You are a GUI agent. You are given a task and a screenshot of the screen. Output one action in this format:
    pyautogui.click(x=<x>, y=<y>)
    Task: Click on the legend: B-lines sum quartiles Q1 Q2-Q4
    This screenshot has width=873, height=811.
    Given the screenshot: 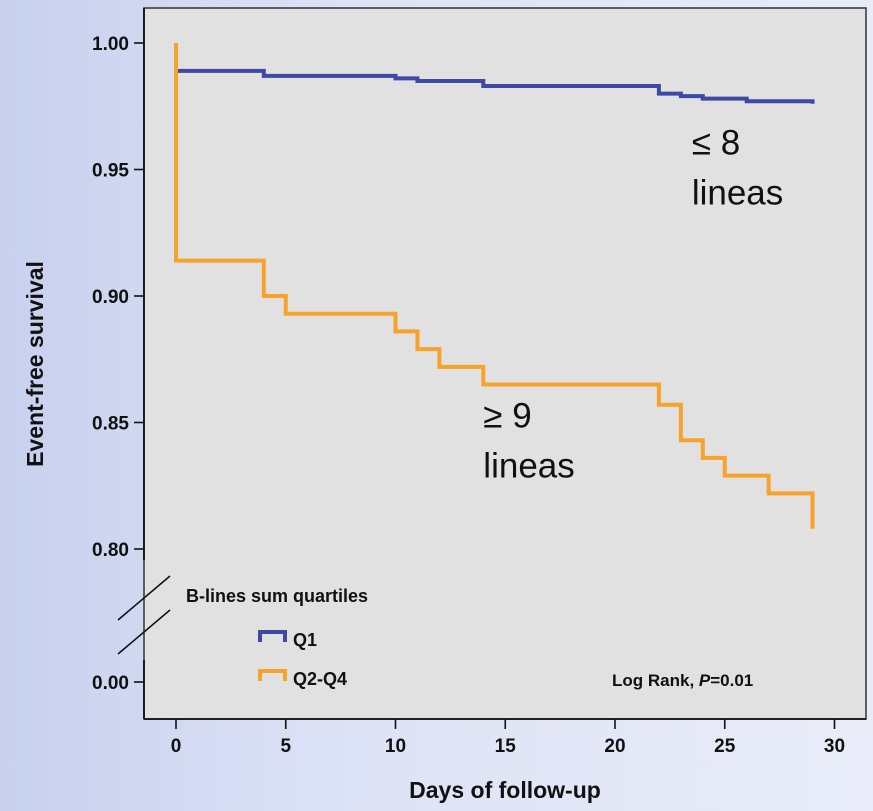 What is the action you would take?
    pyautogui.click(x=277, y=637)
    